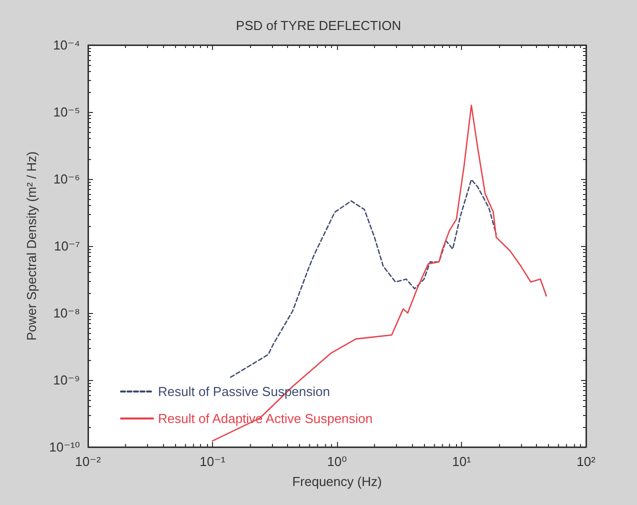  Describe the element at coordinates (586, 461) in the screenshot. I see `x-tick-label: 10²` at that location.